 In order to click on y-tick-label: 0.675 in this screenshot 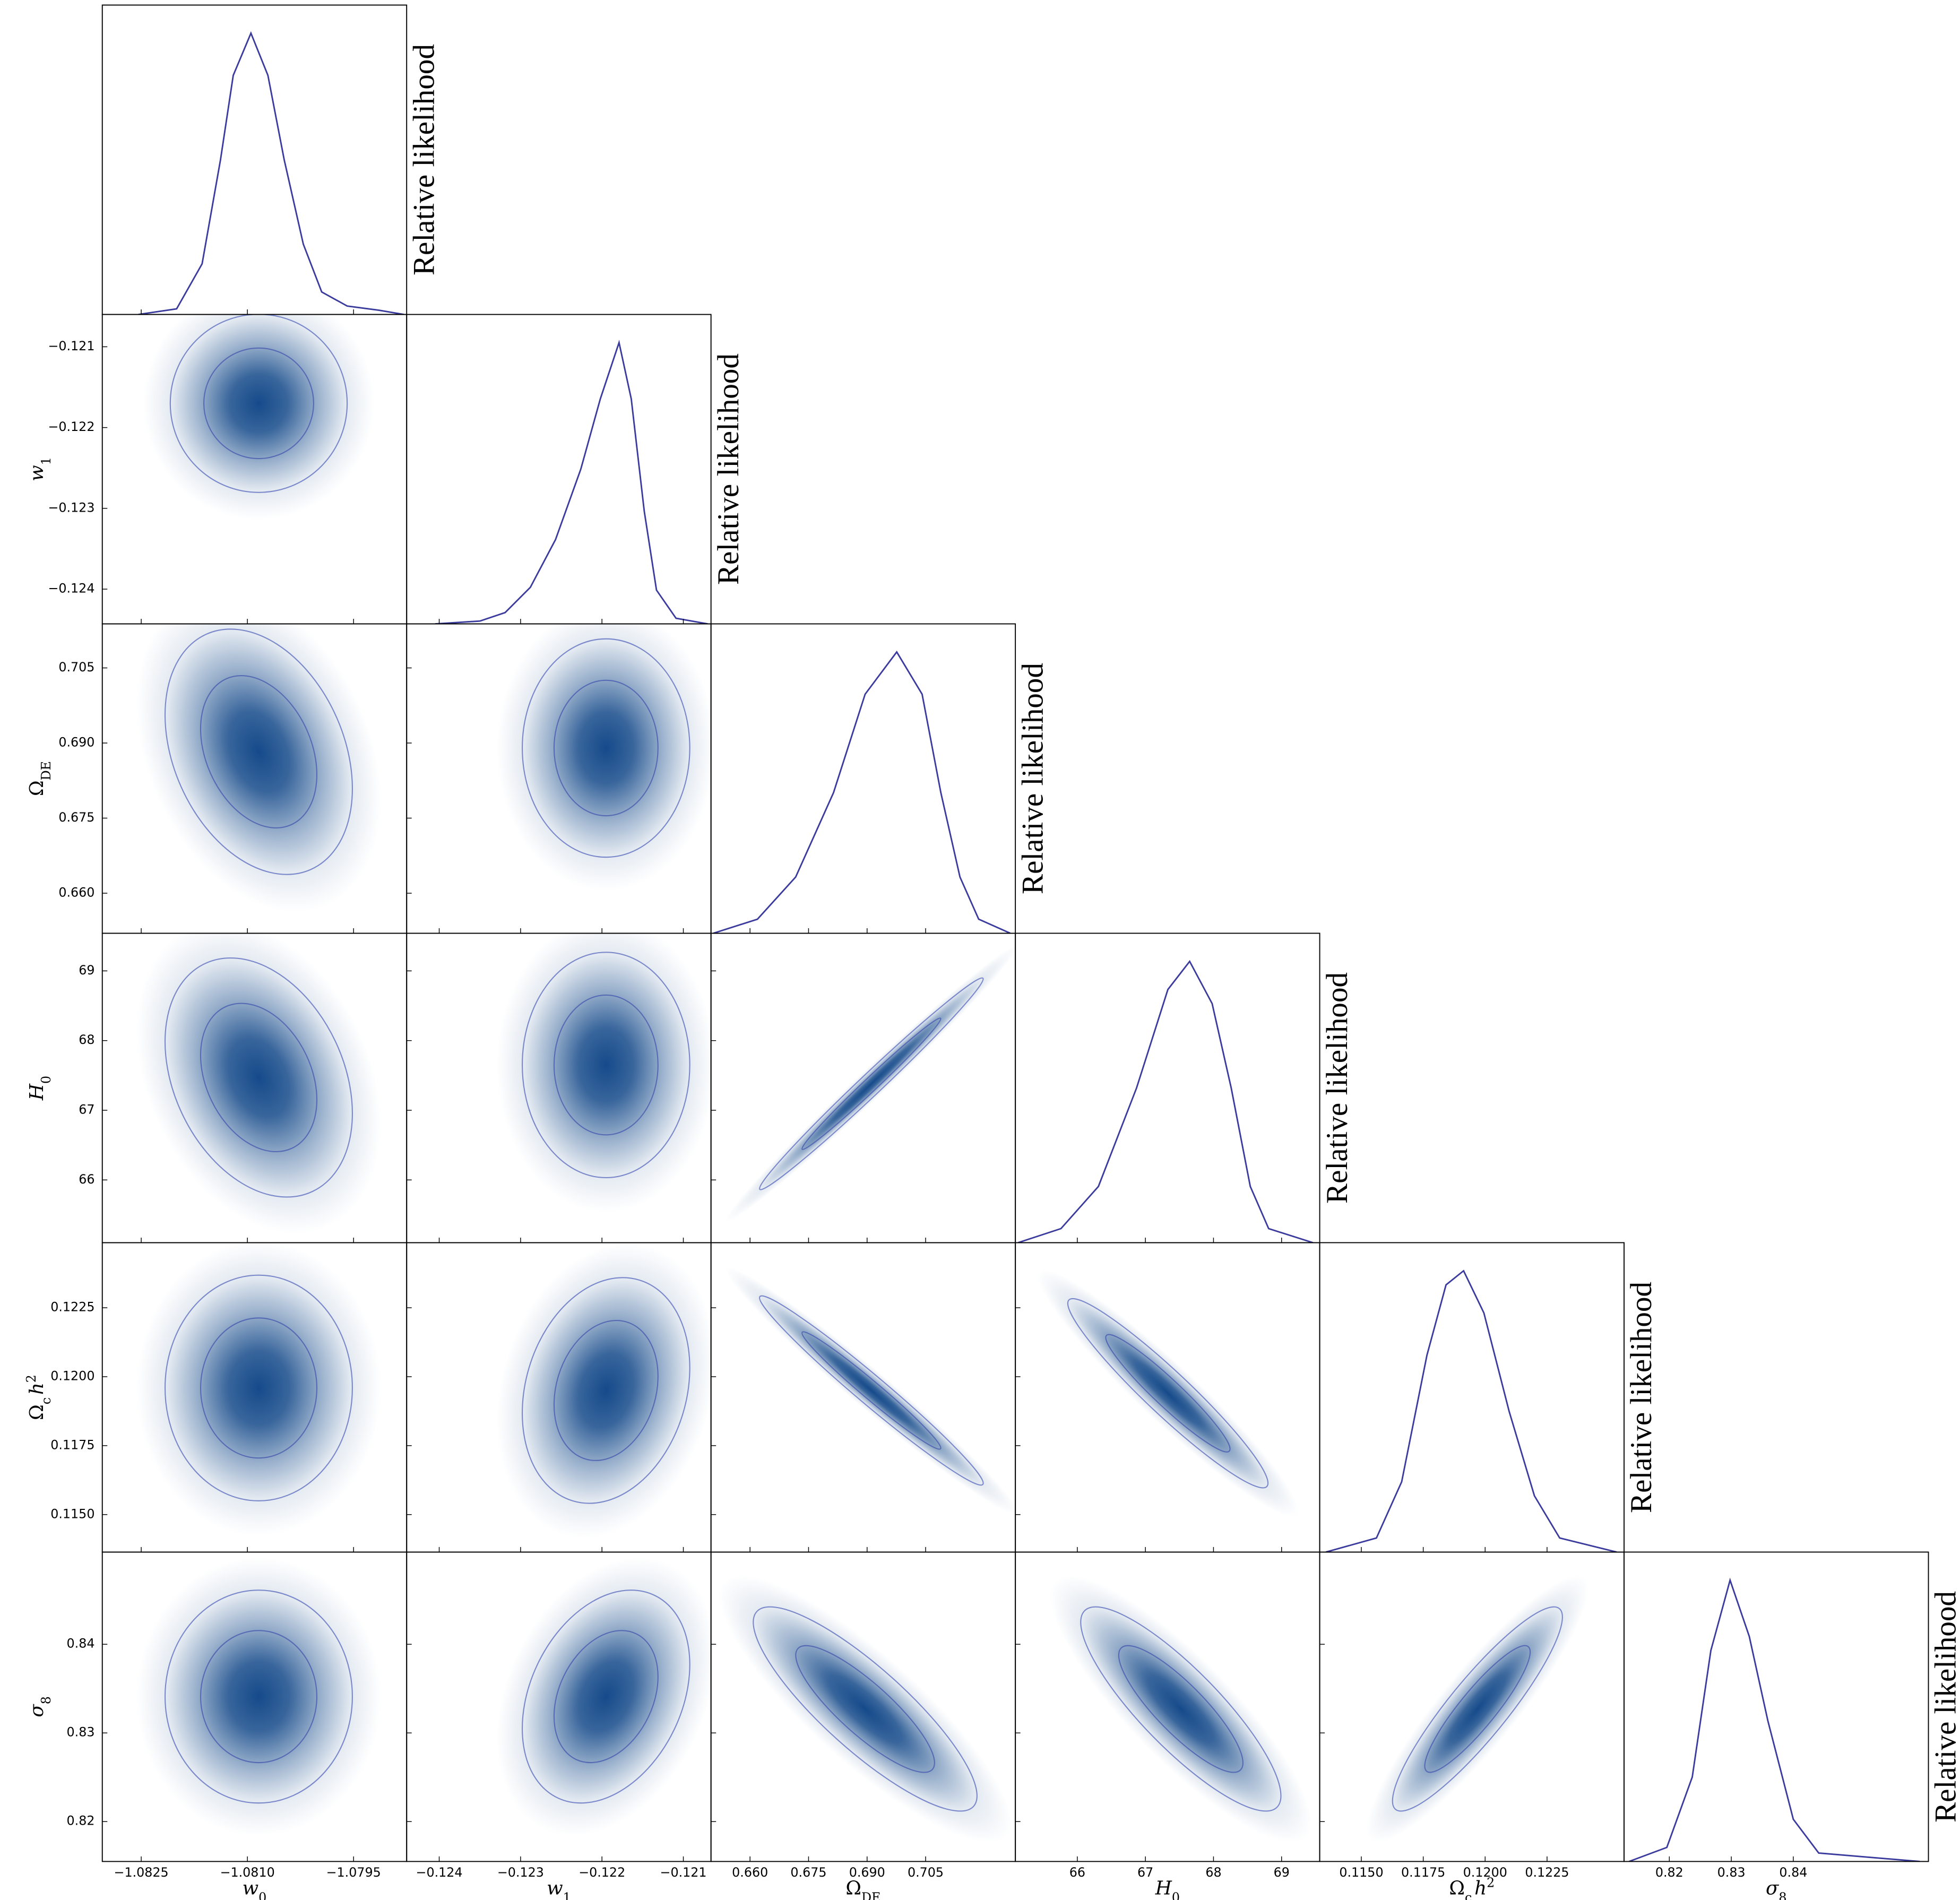, I will do `click(76, 818)`.